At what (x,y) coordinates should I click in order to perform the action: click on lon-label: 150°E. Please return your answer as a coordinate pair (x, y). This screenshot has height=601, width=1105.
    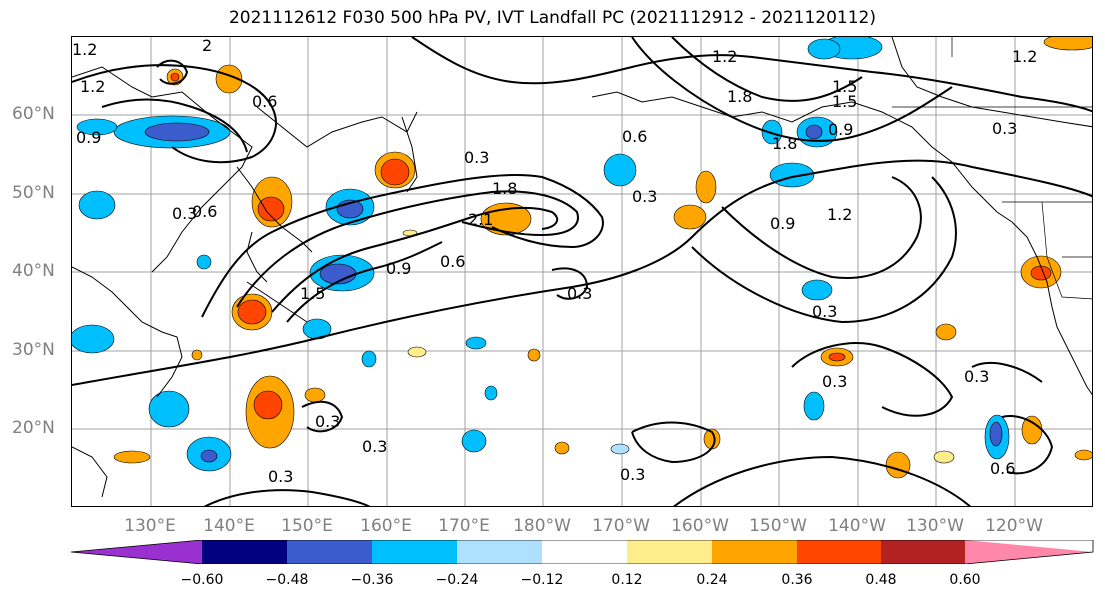
    Looking at the image, I should click on (307, 526).